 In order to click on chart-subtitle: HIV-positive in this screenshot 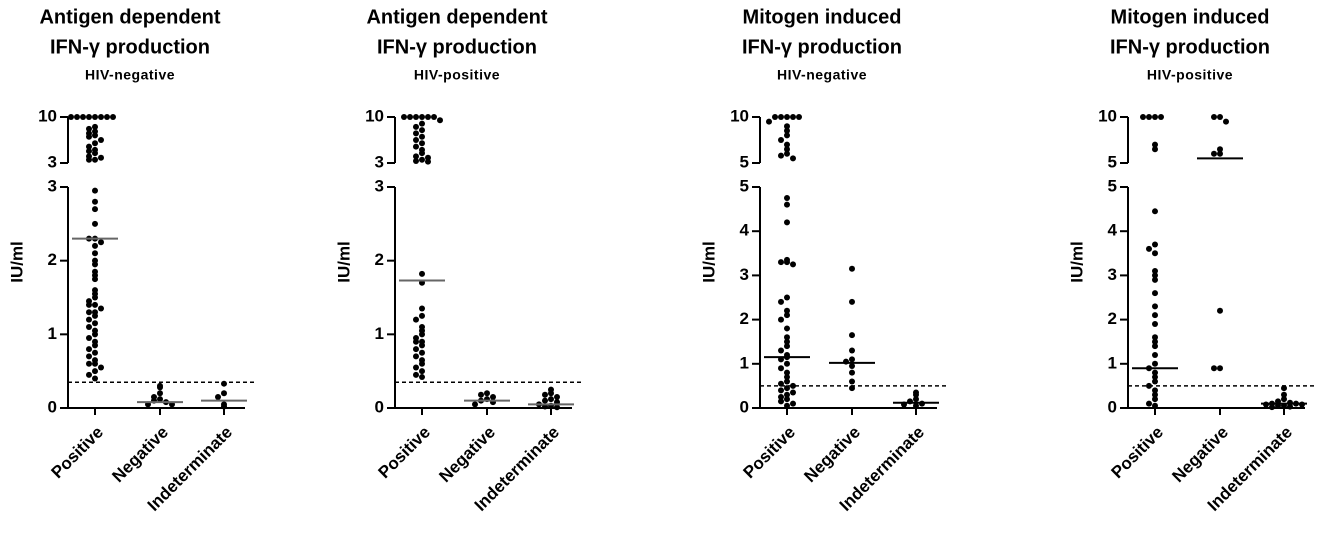, I will do `click(457, 75)`.